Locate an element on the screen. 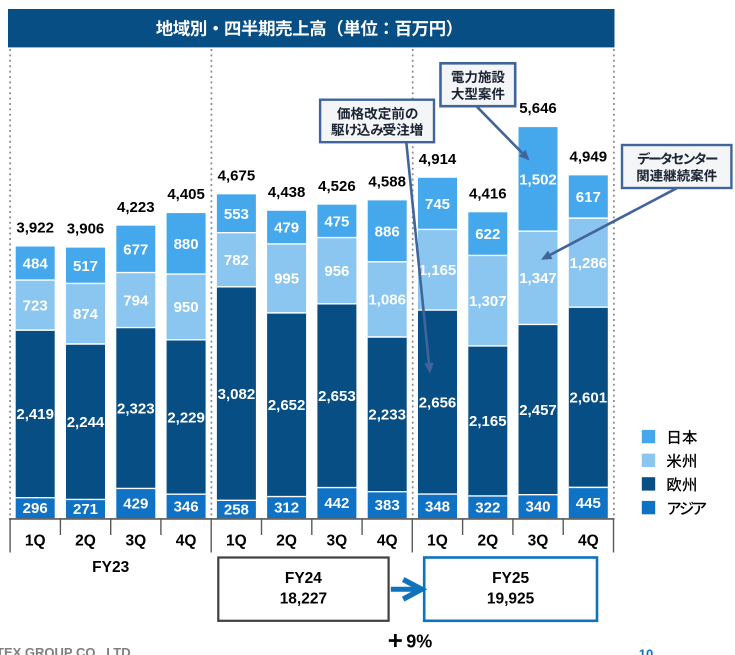  svg-text: 4,588 is located at coordinates (387, 182).